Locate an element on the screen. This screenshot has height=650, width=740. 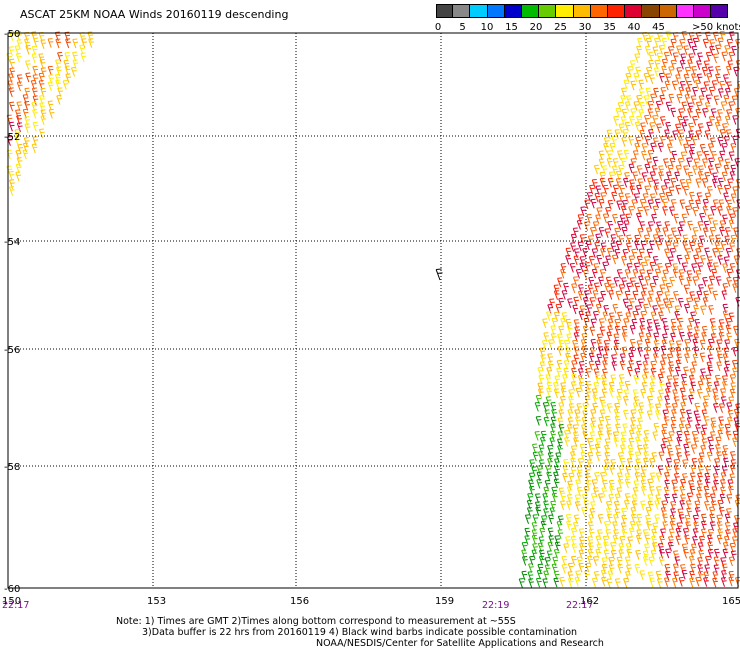
longitude-tick-label: 162 is located at coordinates (589, 601).